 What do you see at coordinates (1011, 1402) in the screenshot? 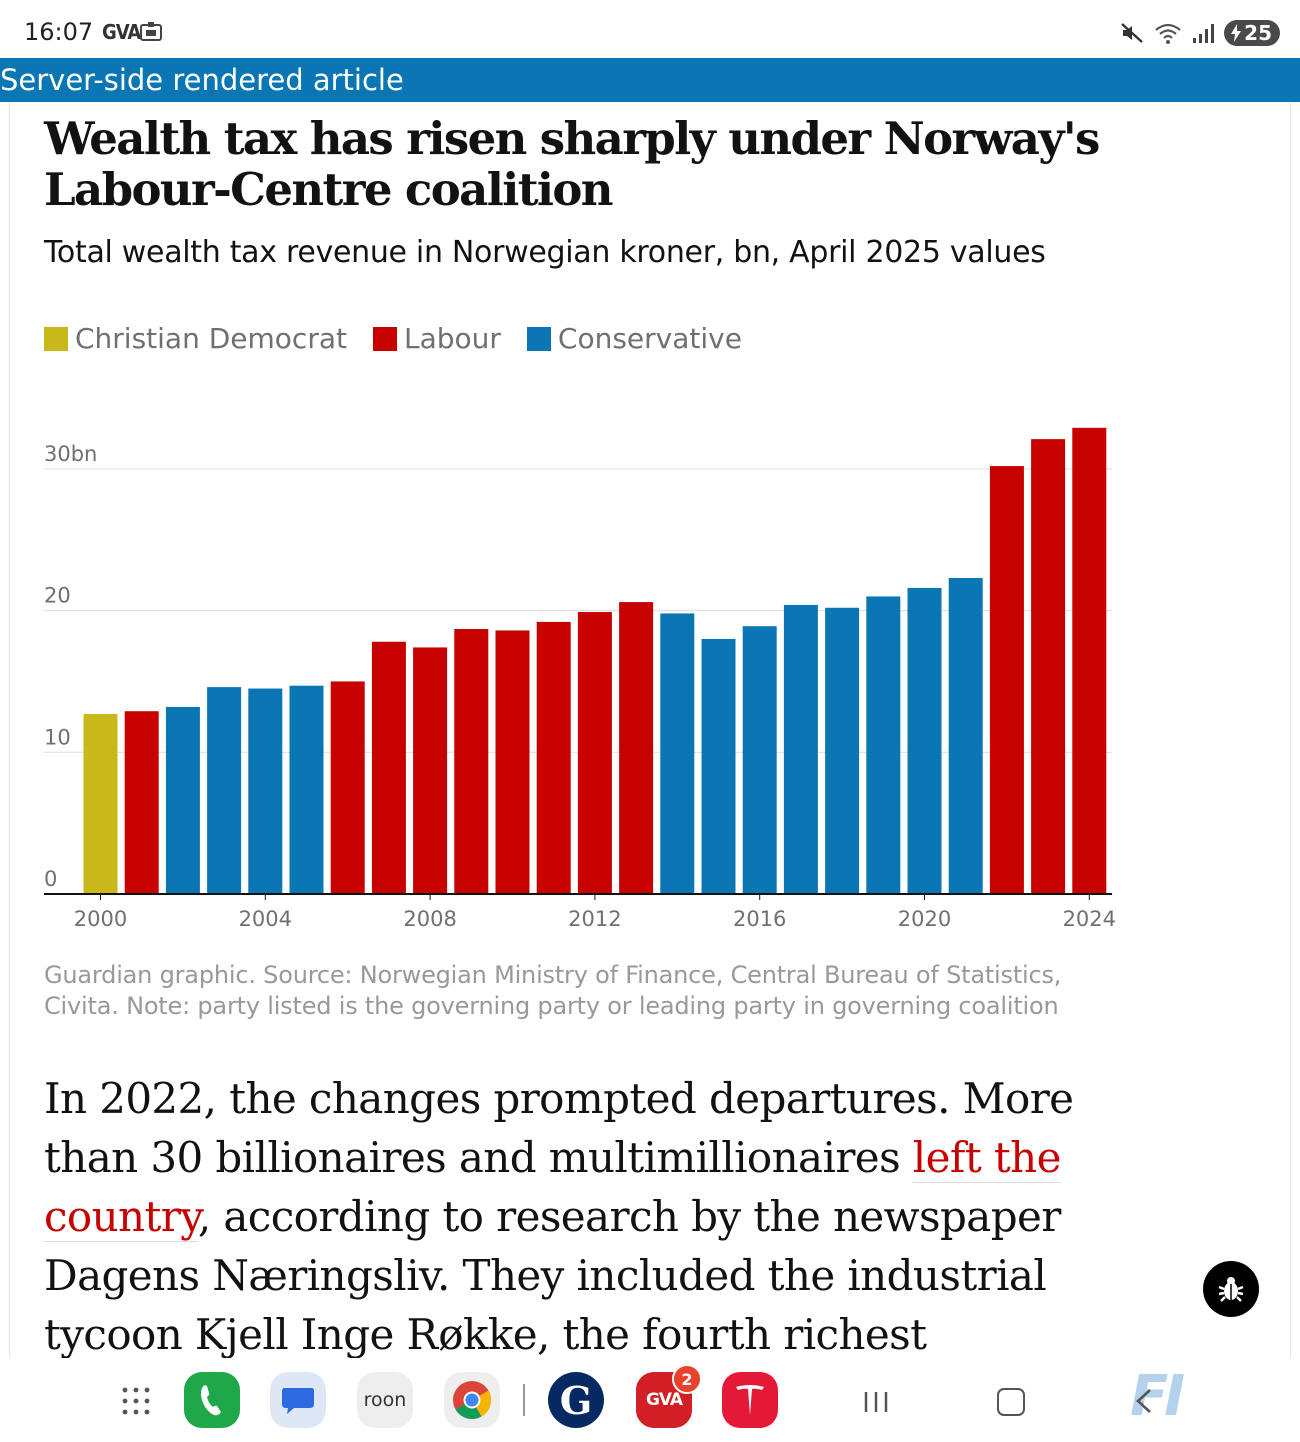
I see `home-button` at bounding box center [1011, 1402].